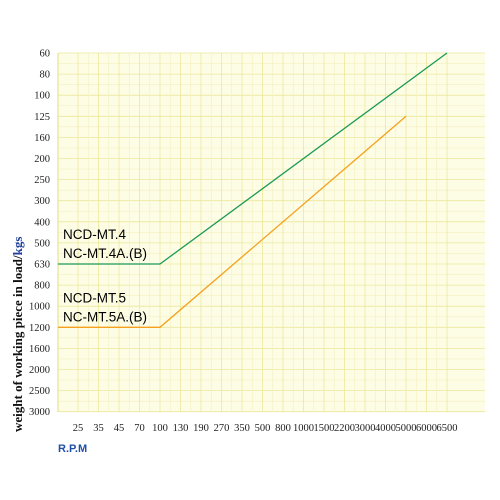 Image resolution: width=500 pixels, height=500 pixels. I want to click on y-tick-label: 400, so click(42, 222).